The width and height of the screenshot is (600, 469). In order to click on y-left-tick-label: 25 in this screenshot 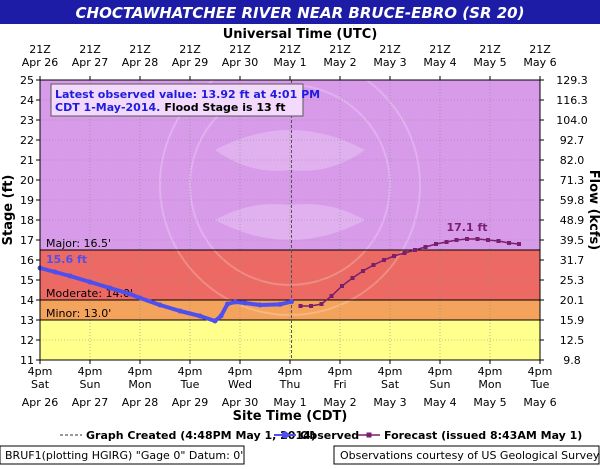, I will do `click(27, 80)`.